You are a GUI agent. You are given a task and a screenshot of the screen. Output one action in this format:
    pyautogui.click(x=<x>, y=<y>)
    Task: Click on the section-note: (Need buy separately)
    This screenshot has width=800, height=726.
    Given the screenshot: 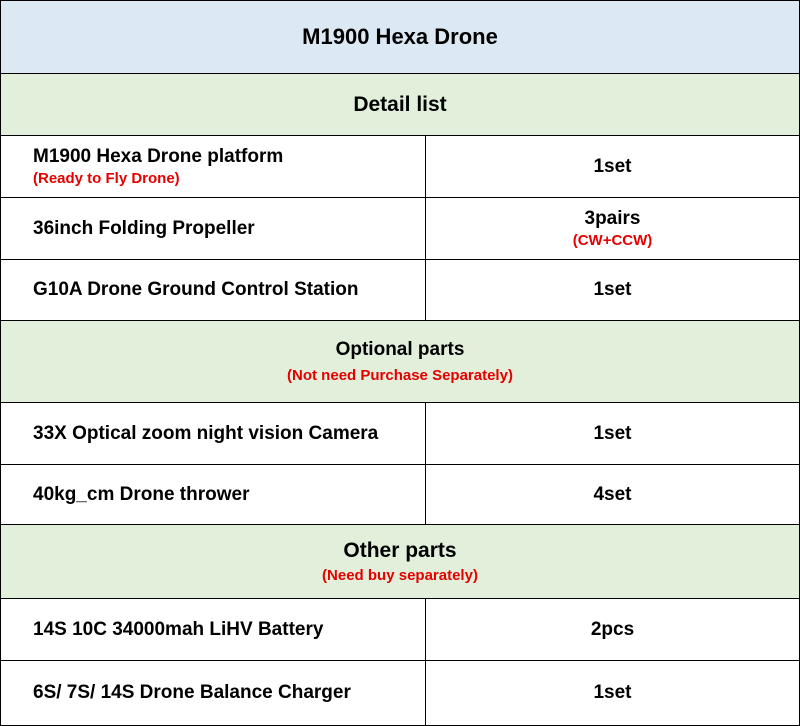 What is the action you would take?
    pyautogui.click(x=400, y=575)
    